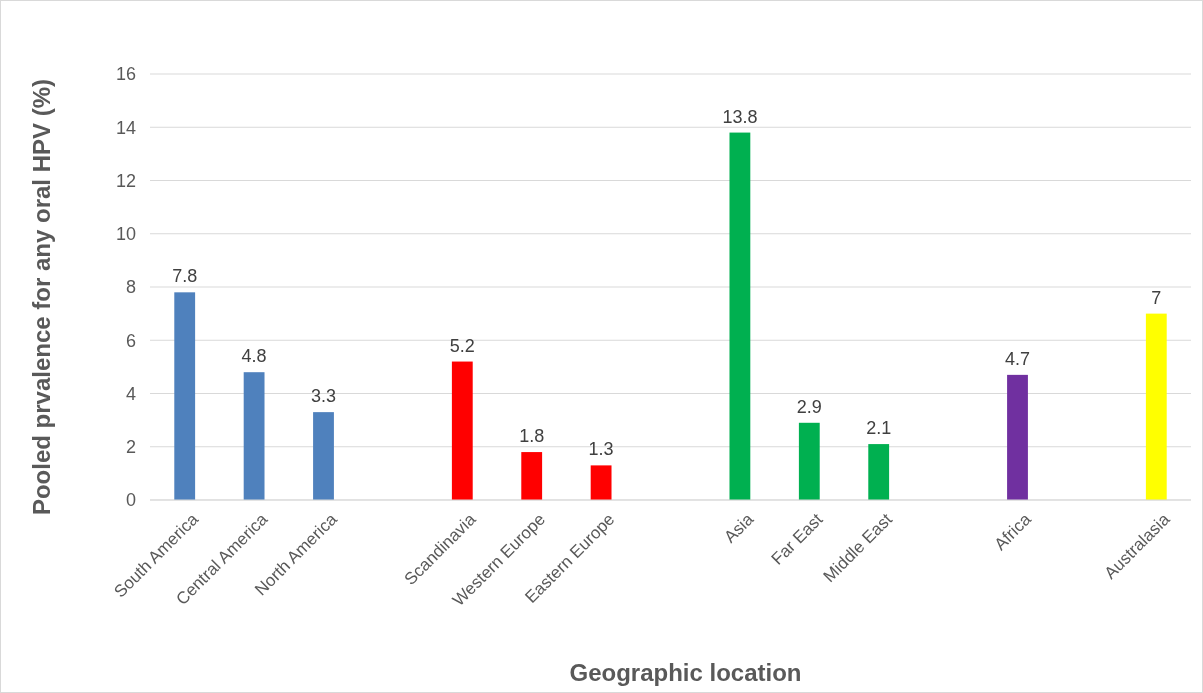 The height and width of the screenshot is (693, 1203). I want to click on data-label: 7, so click(1156, 297).